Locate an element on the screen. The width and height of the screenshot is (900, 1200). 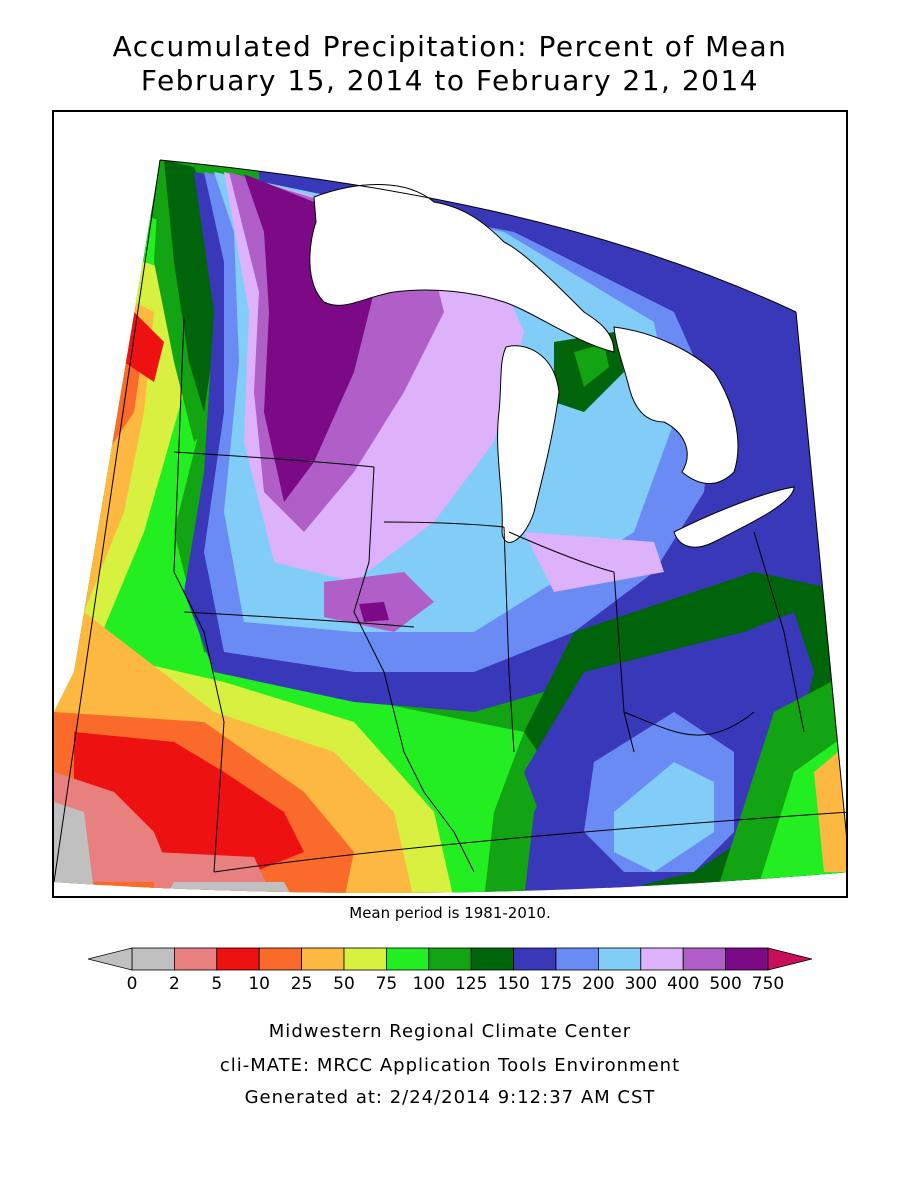
legend-label: 10 is located at coordinates (259, 984).